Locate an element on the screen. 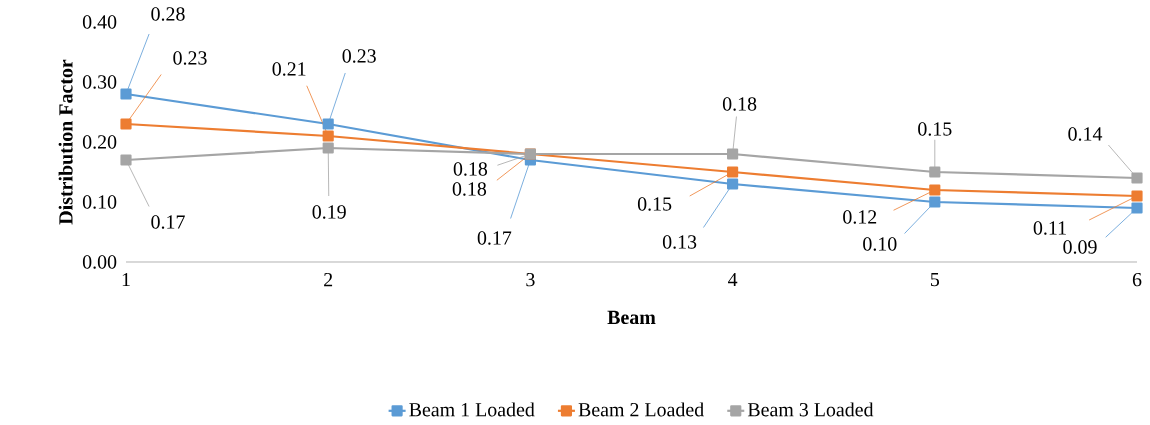 The width and height of the screenshot is (1150, 425). data-label: 0.28 is located at coordinates (168, 14).